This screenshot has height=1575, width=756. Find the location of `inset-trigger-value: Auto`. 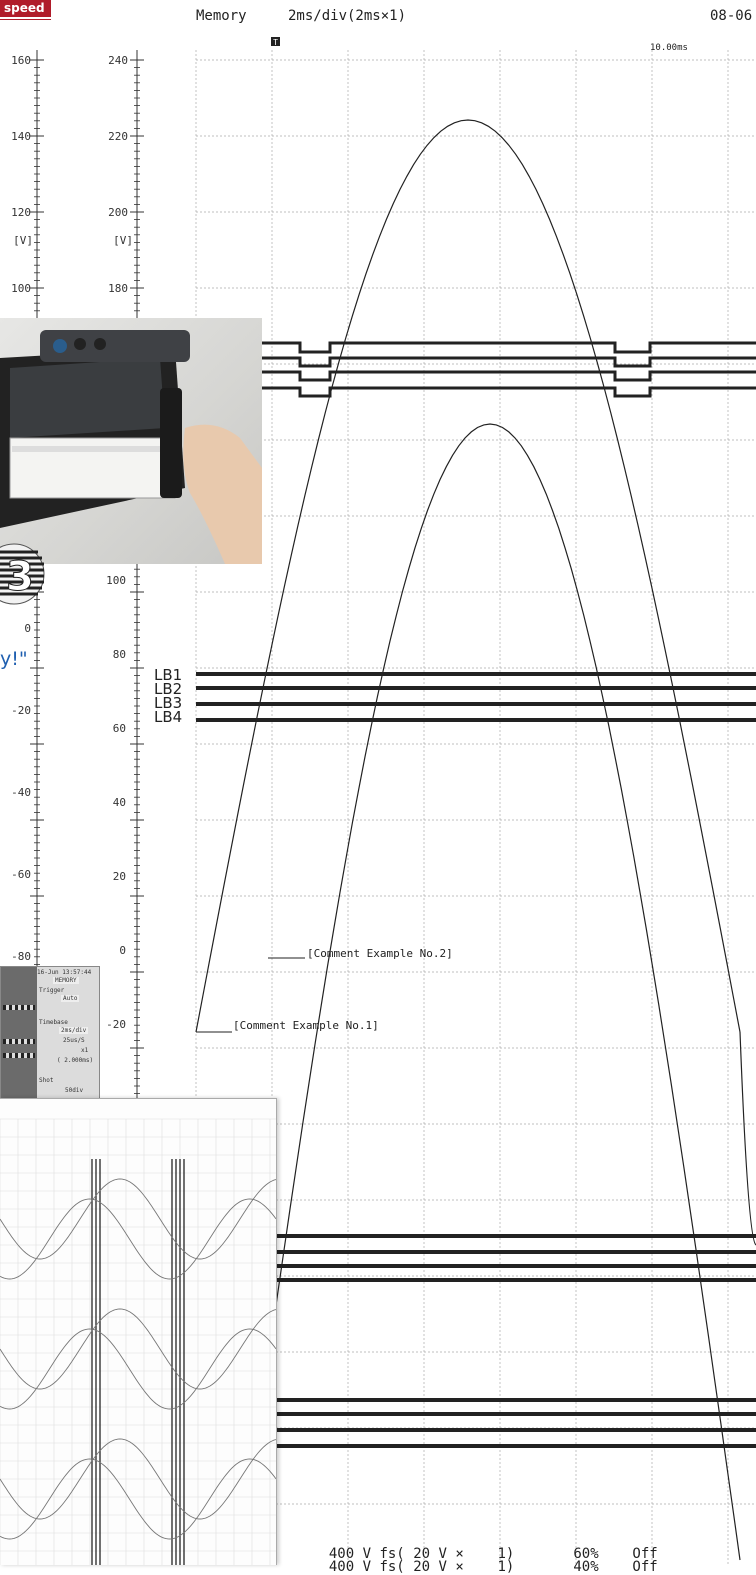

inset-trigger-value: Auto is located at coordinates (70, 998).